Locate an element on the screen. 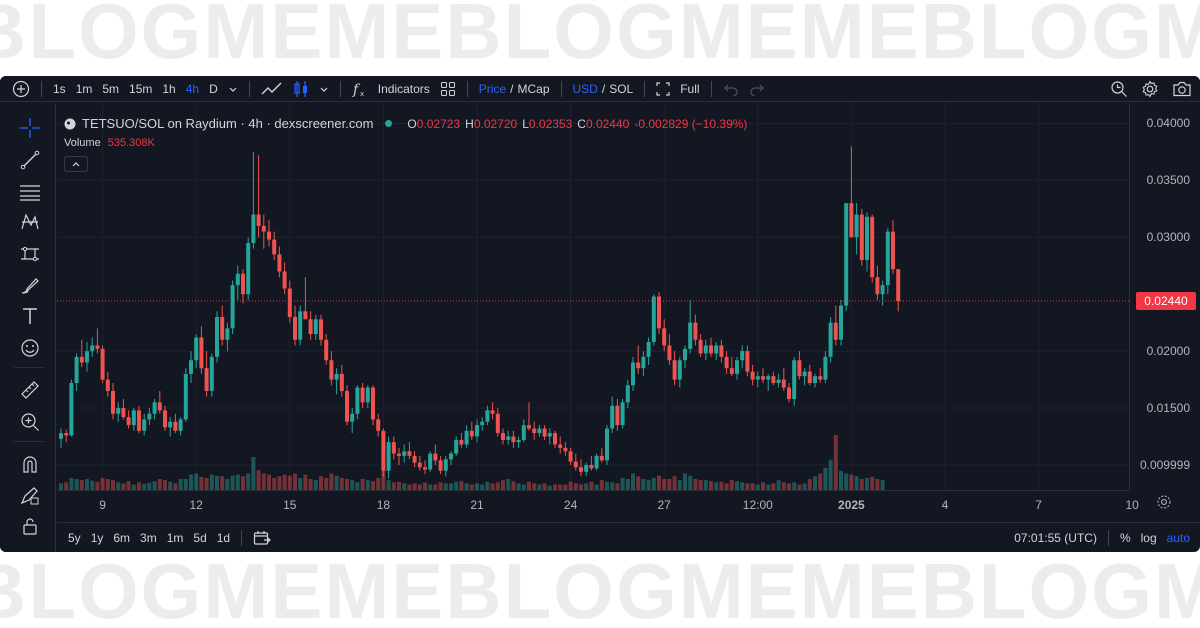  text-icon is located at coordinates (30, 316).